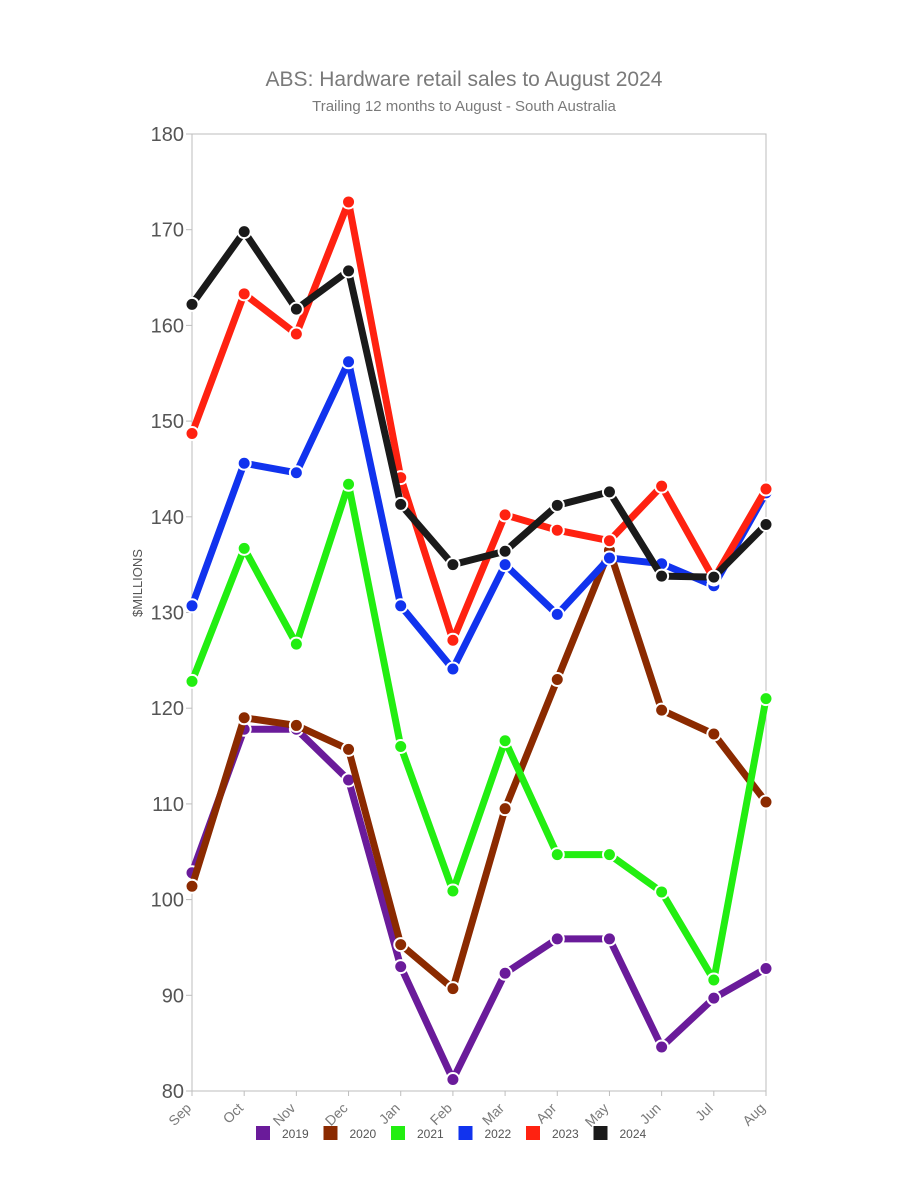  I want to click on x-tick-label: Feb, so click(441, 1114).